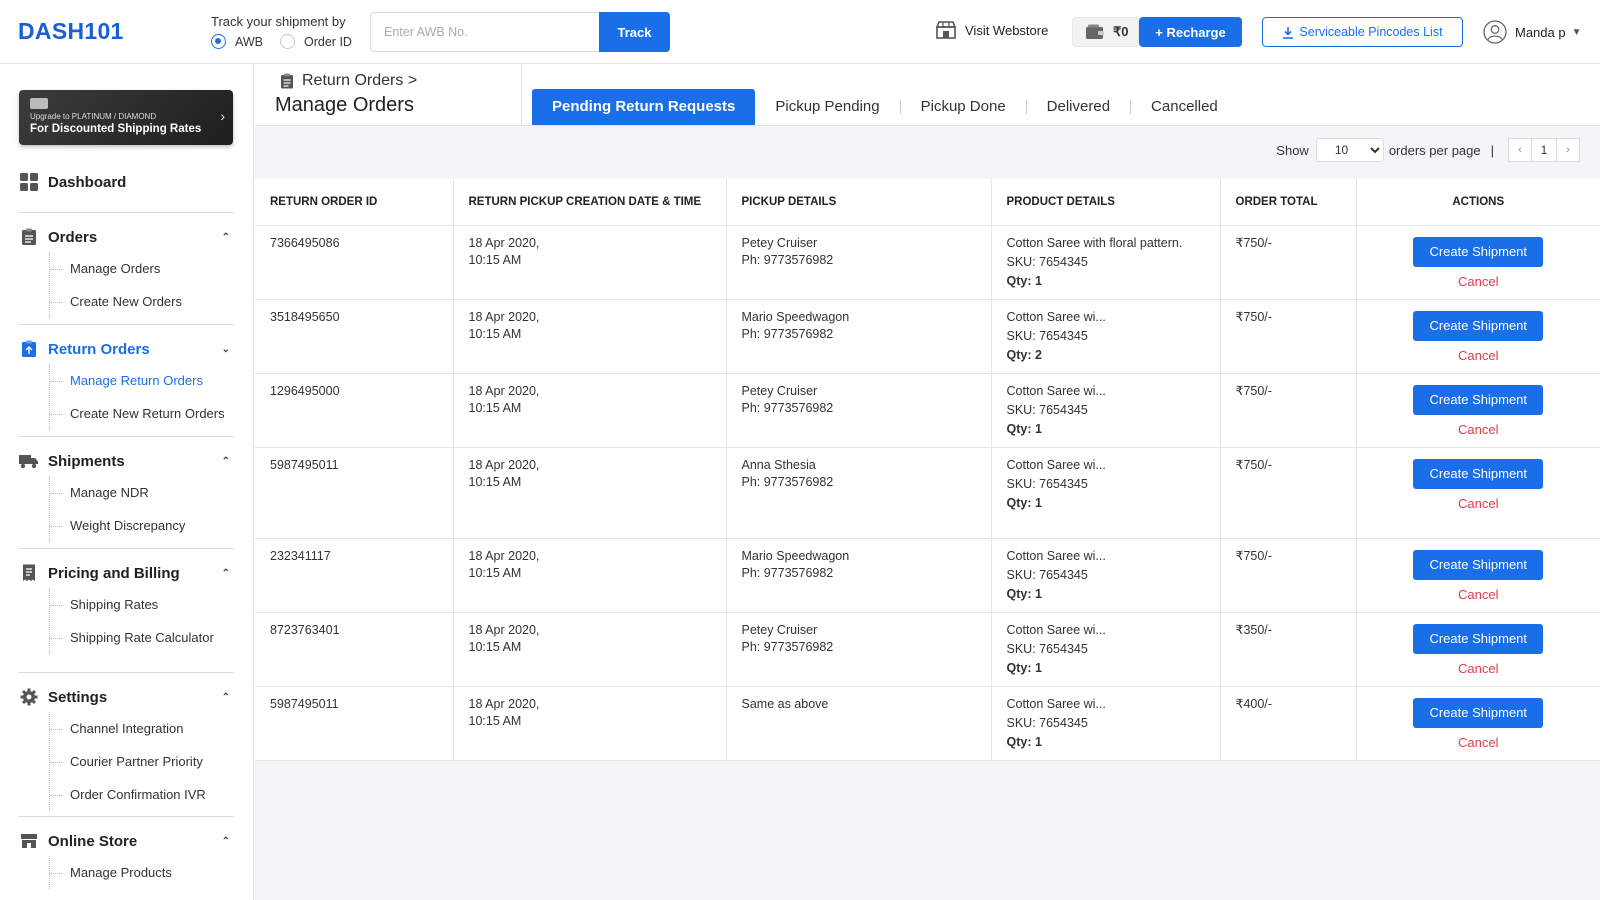  Describe the element at coordinates (1190, 32) in the screenshot. I see `recharge-button: + Recharge` at that location.